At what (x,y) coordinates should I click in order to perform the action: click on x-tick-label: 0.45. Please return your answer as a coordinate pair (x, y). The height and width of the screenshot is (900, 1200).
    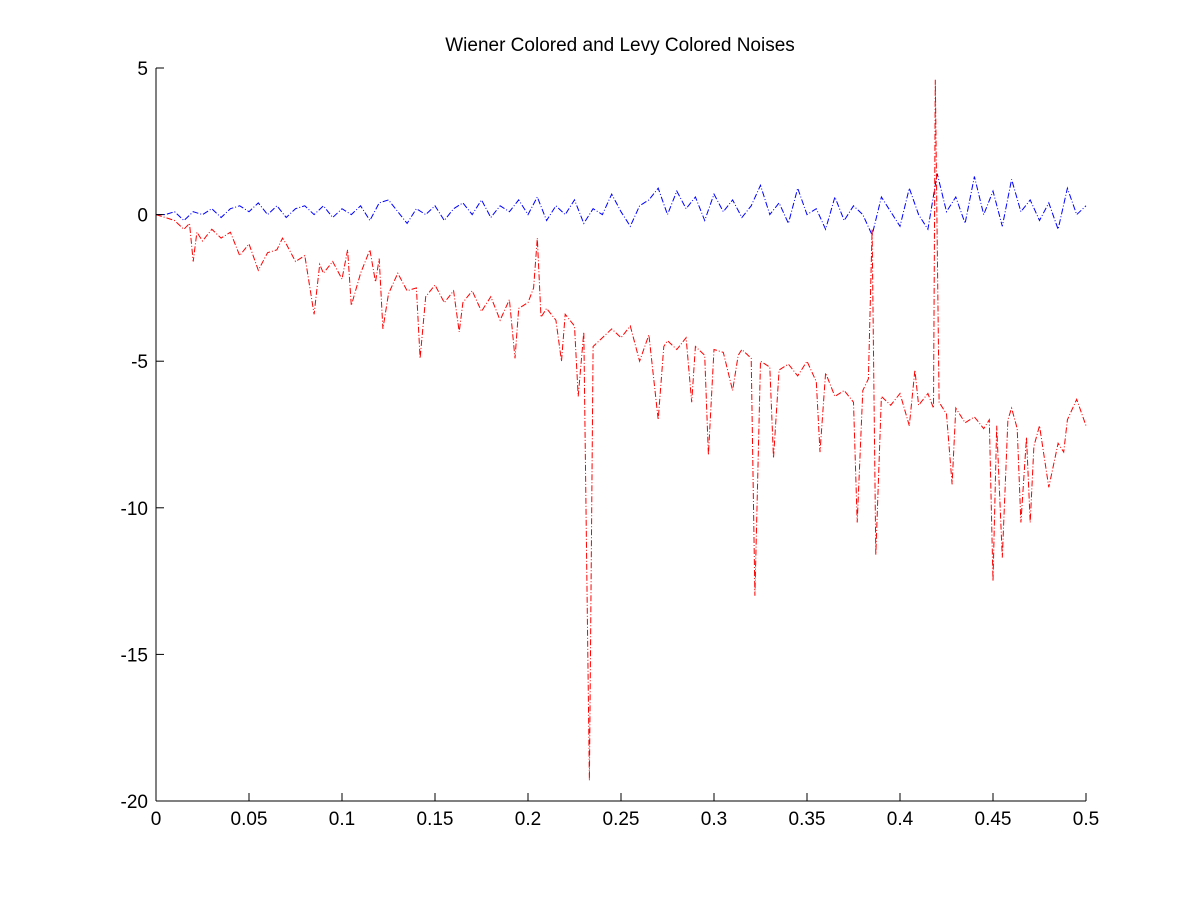
    Looking at the image, I should click on (993, 819).